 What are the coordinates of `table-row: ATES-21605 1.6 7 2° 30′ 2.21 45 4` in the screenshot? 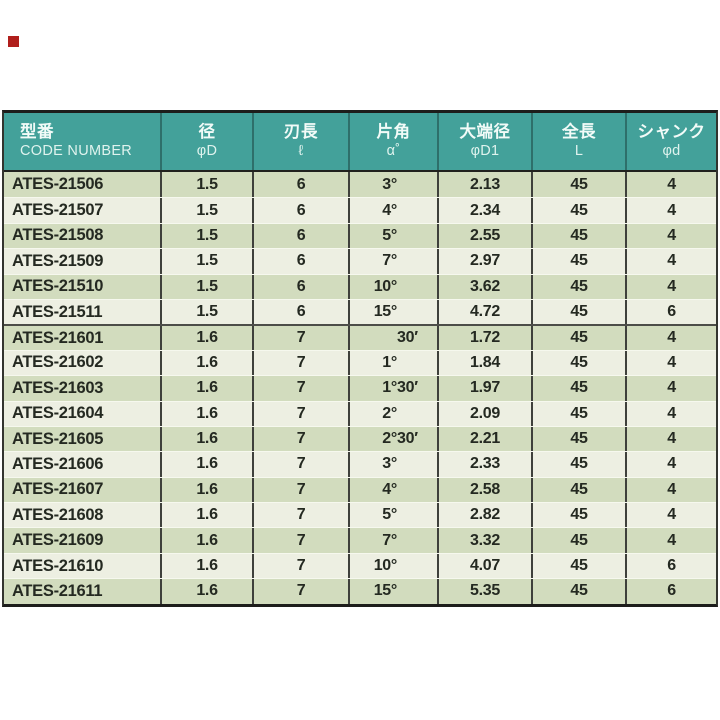 It's located at (360, 438).